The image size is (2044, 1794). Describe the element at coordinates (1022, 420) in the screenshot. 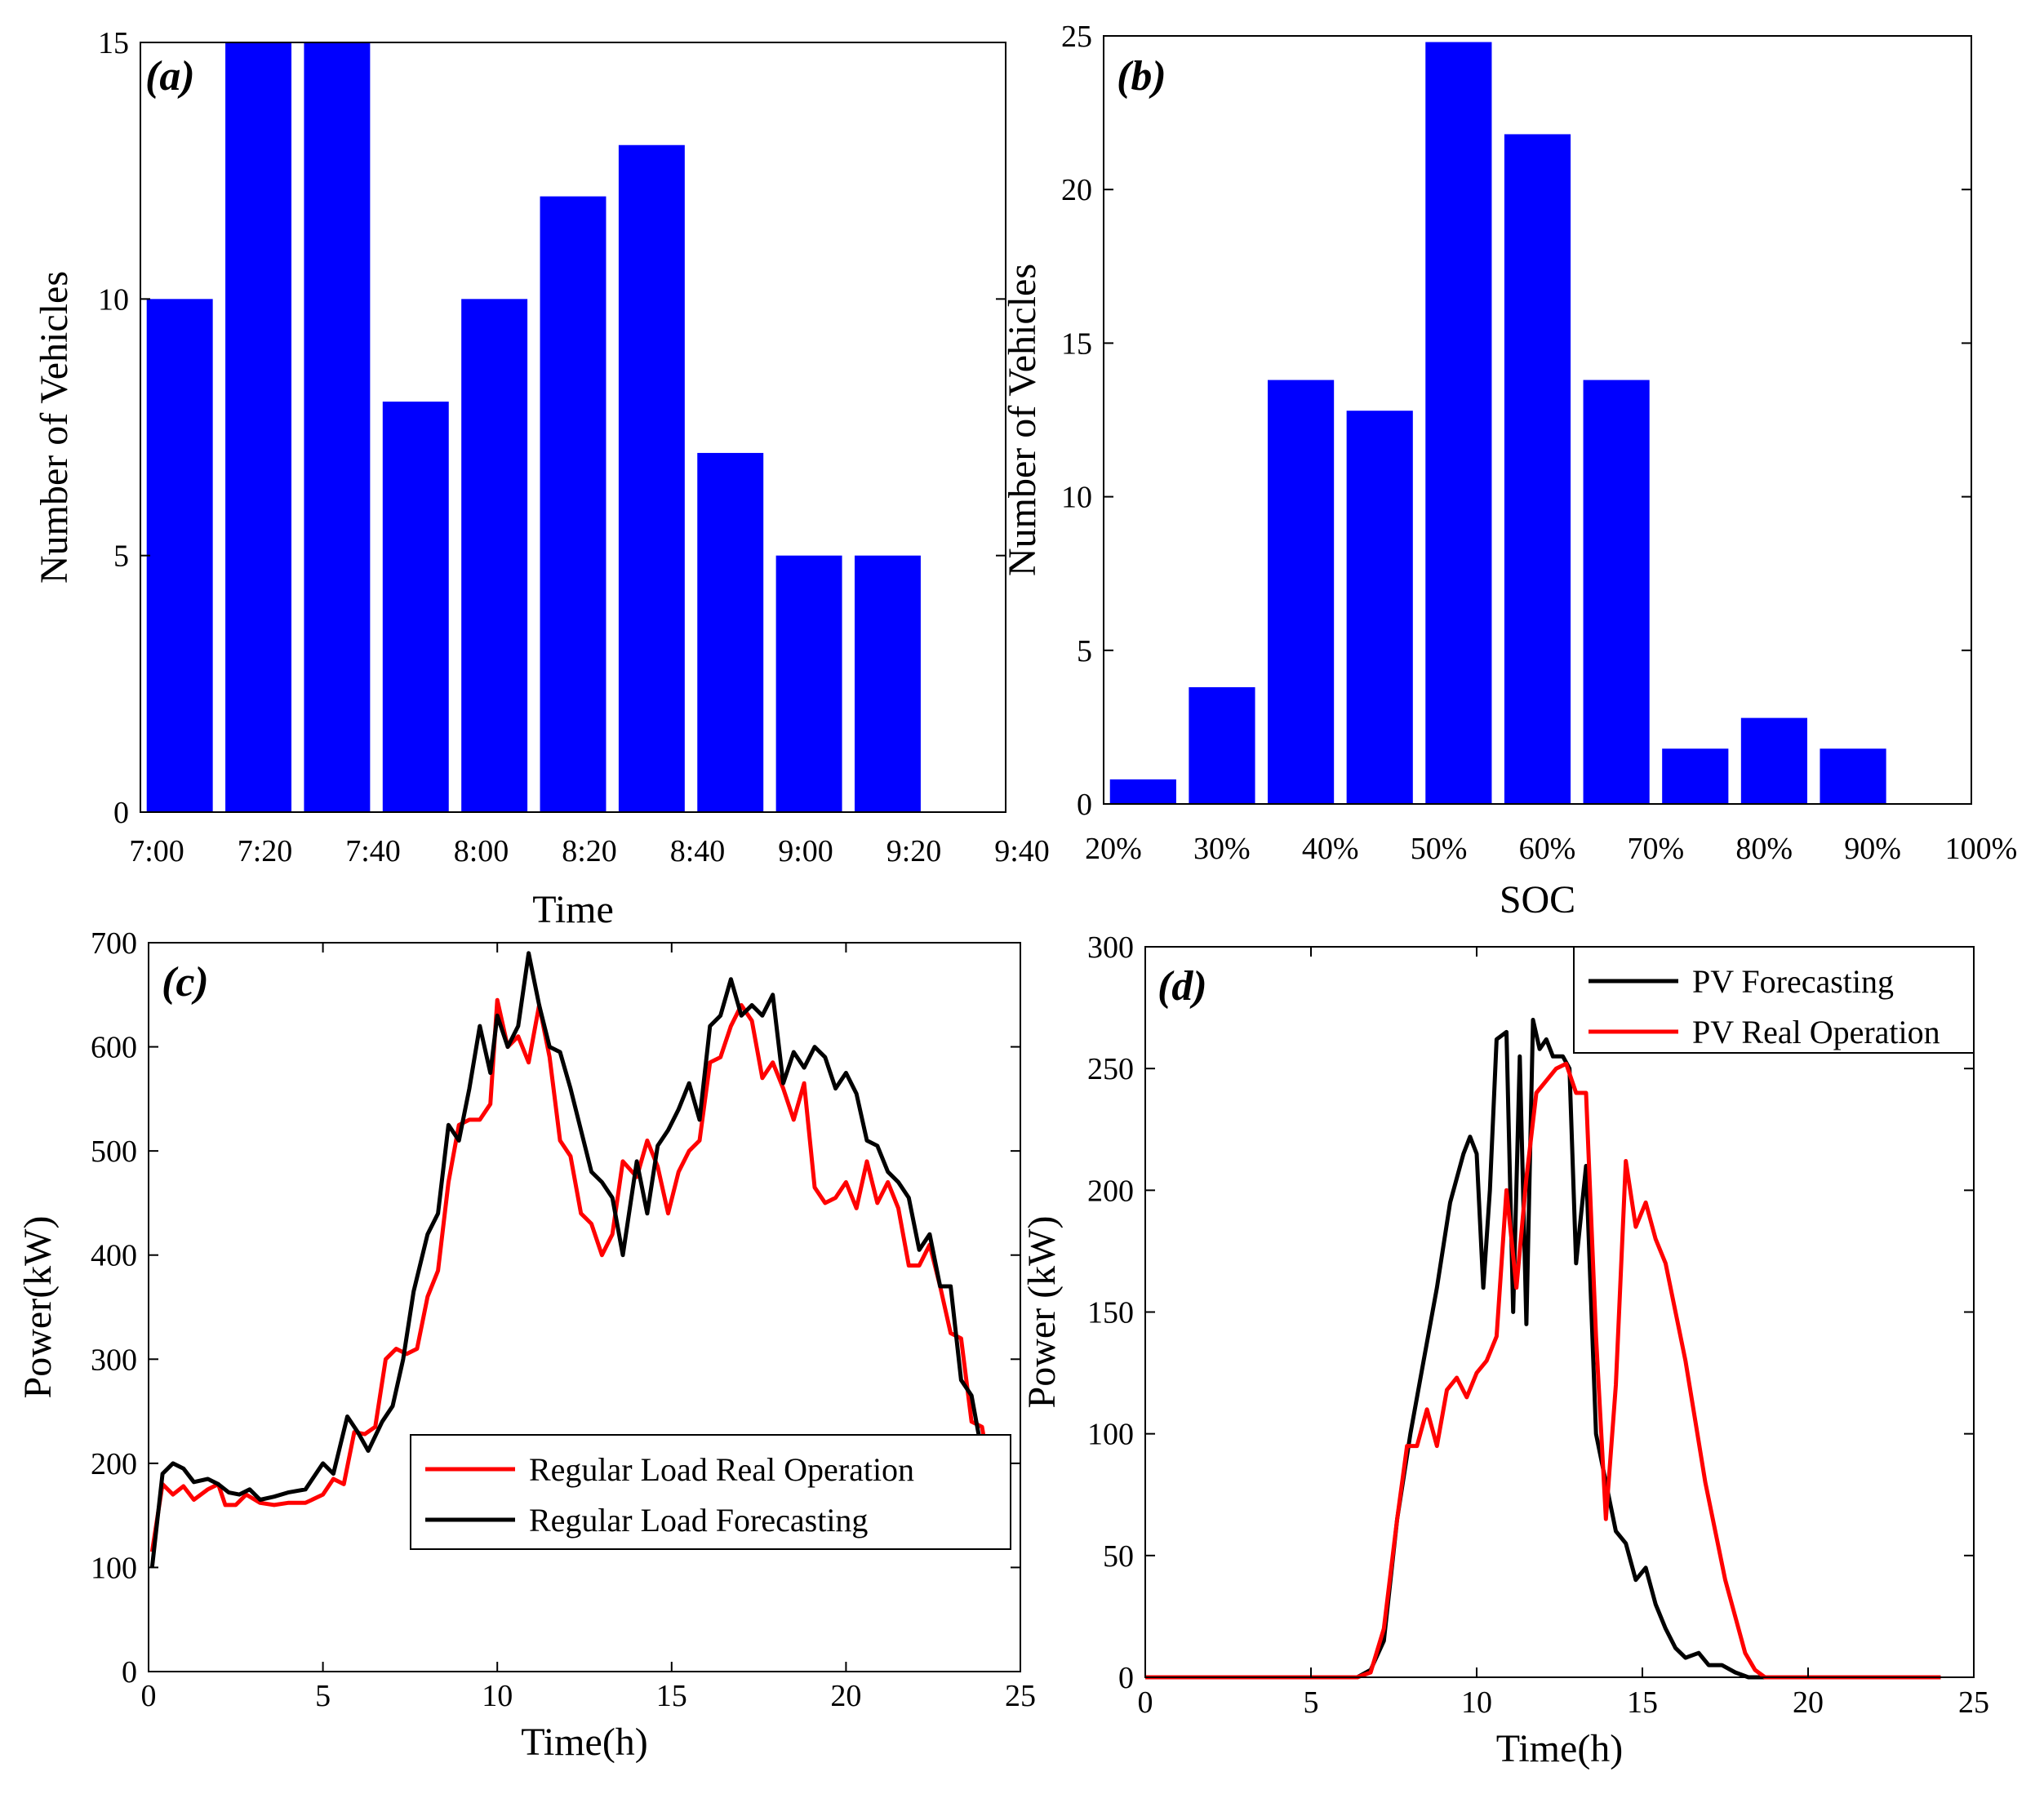

I see `panel-b-y-axis-label: Number of Vehicles` at that location.